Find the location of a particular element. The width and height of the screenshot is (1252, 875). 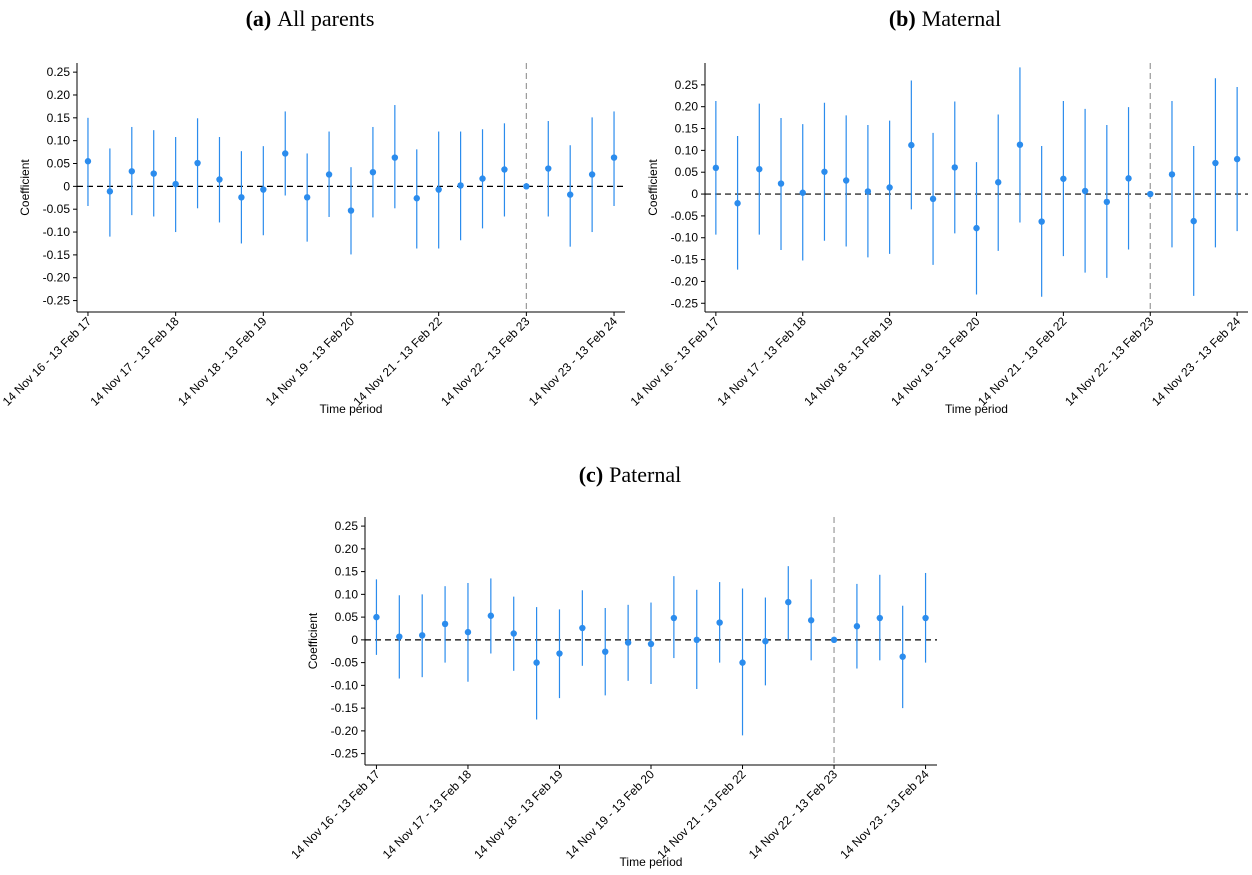

panel-title-text: Paternal is located at coordinates (645, 474).